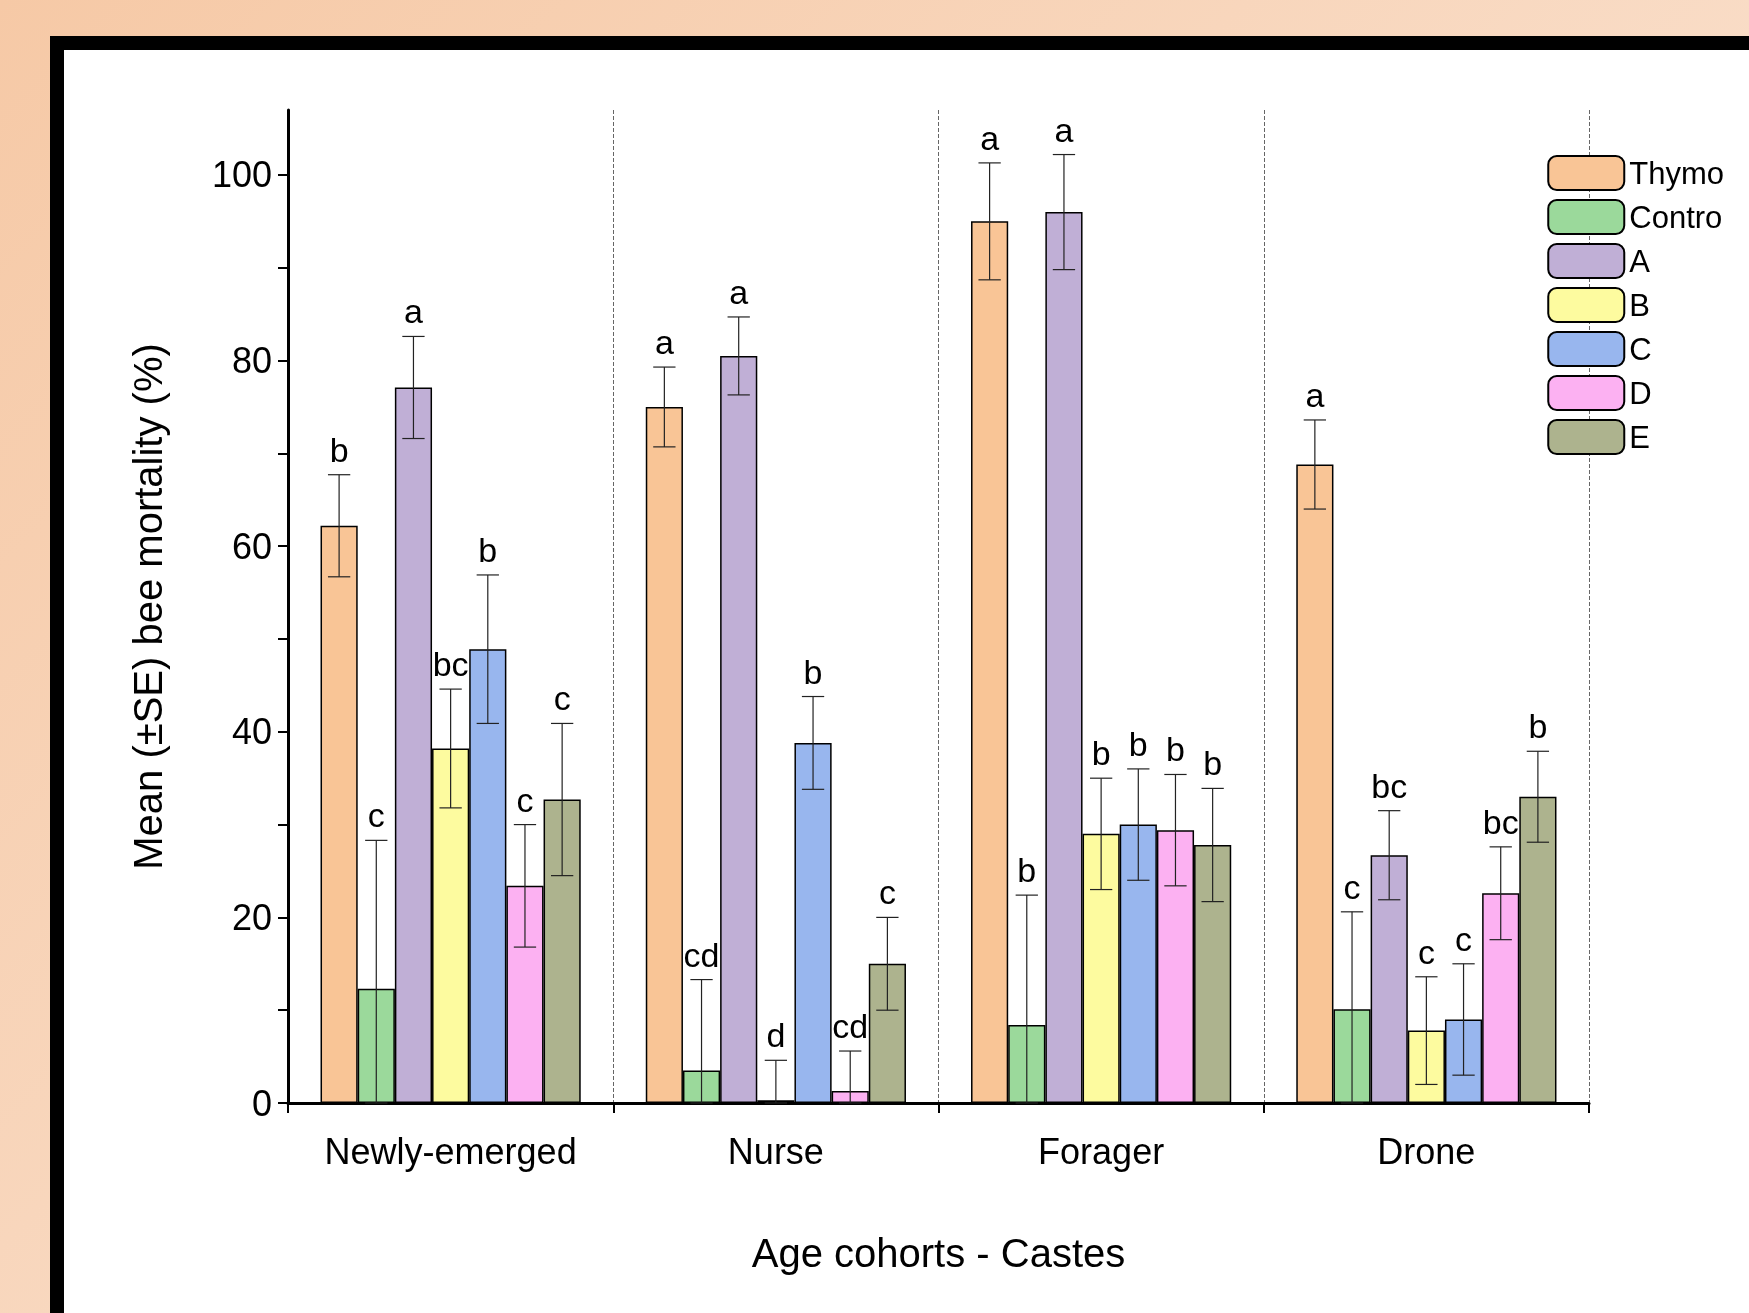  What do you see at coordinates (1426, 1151) in the screenshot?
I see `x-tick-label: Drone` at bounding box center [1426, 1151].